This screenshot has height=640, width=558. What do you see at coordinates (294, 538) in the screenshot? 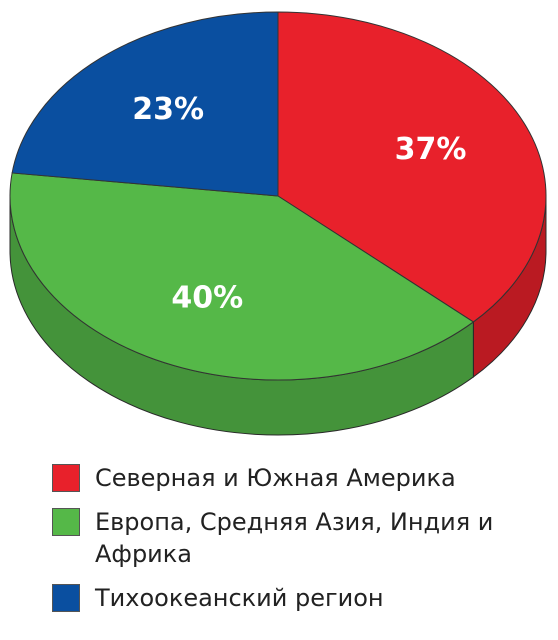
I see `legend-label: Европа, Средняя Азия, Индия и Африка` at bounding box center [294, 538].